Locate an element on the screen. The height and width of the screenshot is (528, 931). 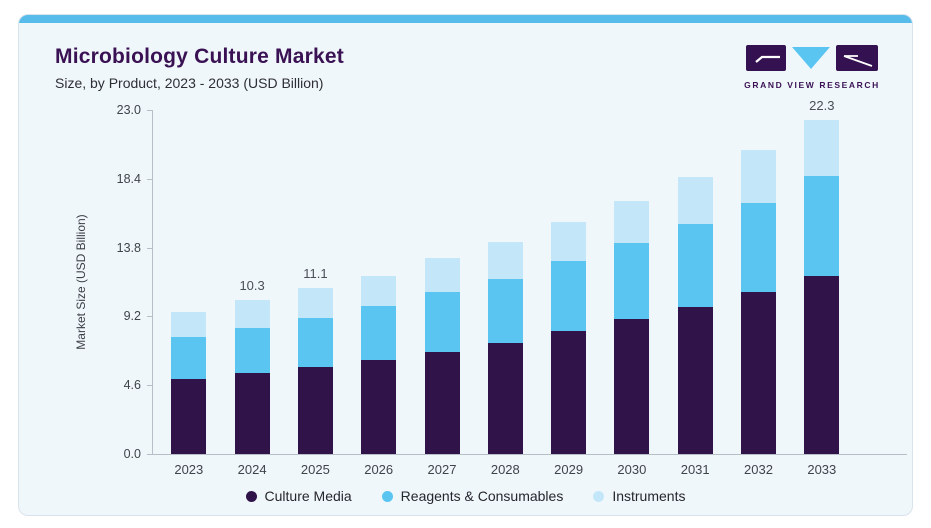
page-title: Microbiology Culture Market is located at coordinates (199, 56).